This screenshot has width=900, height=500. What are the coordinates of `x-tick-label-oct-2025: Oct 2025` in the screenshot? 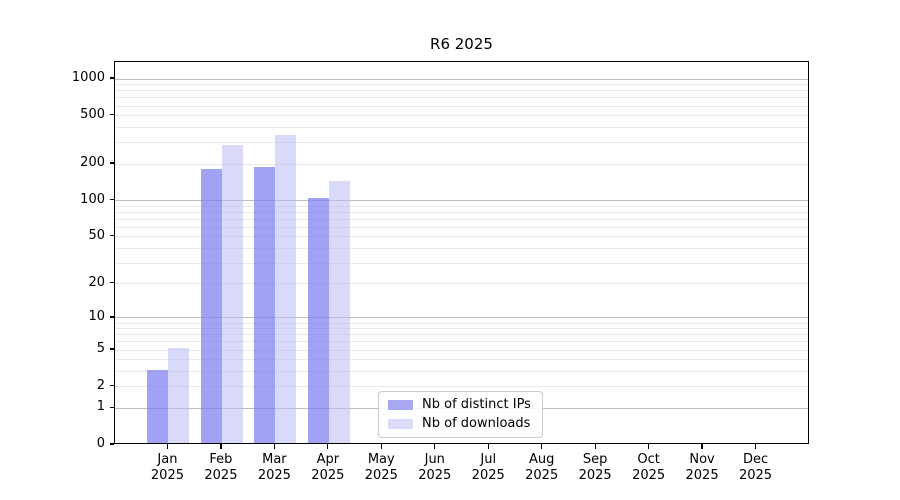 It's located at (649, 467).